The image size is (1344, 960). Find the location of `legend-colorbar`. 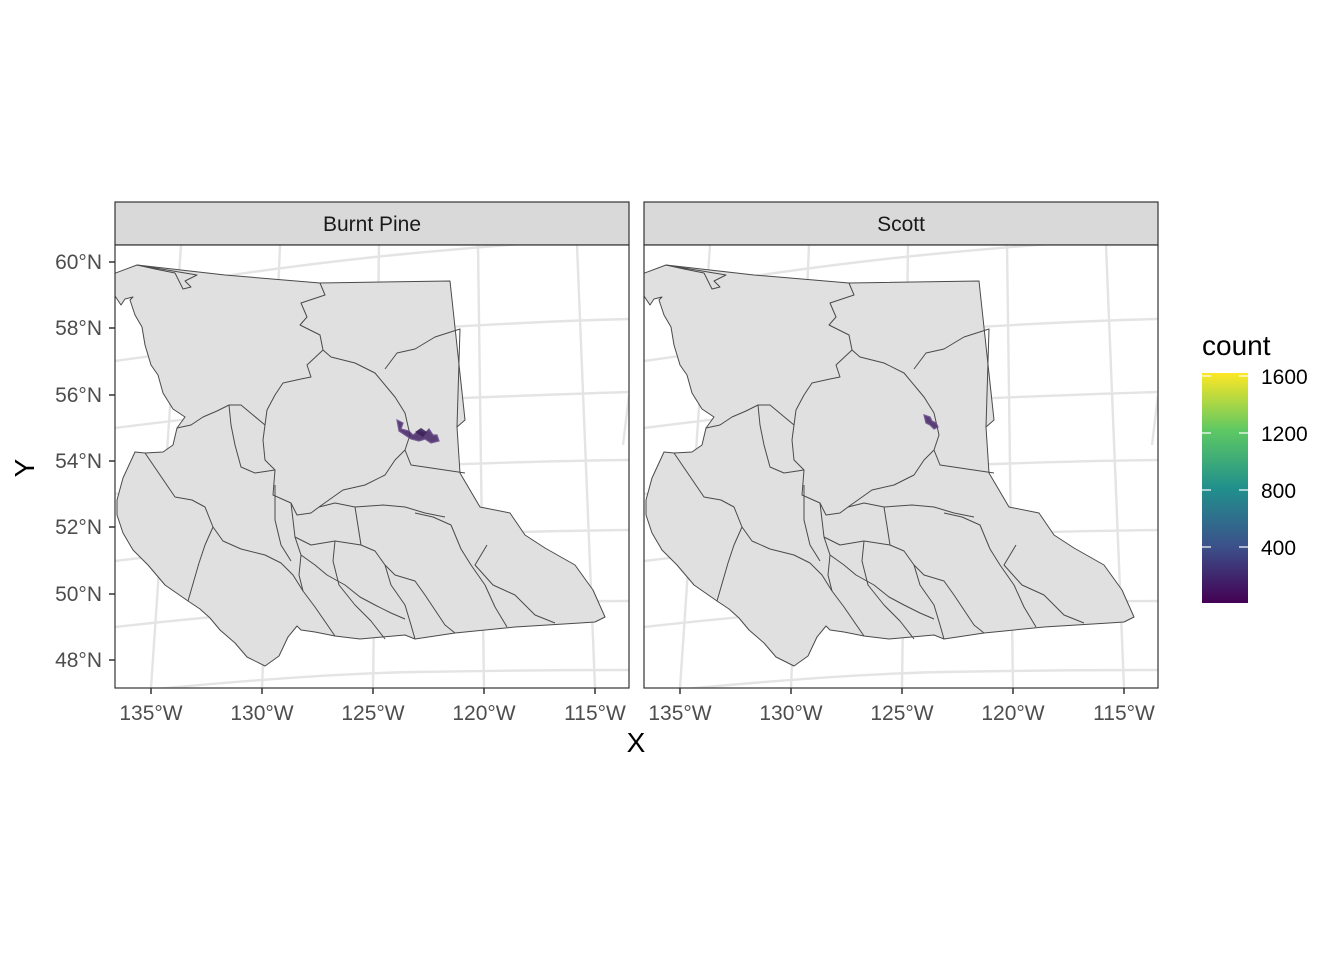

legend-colorbar is located at coordinates (1225, 488).